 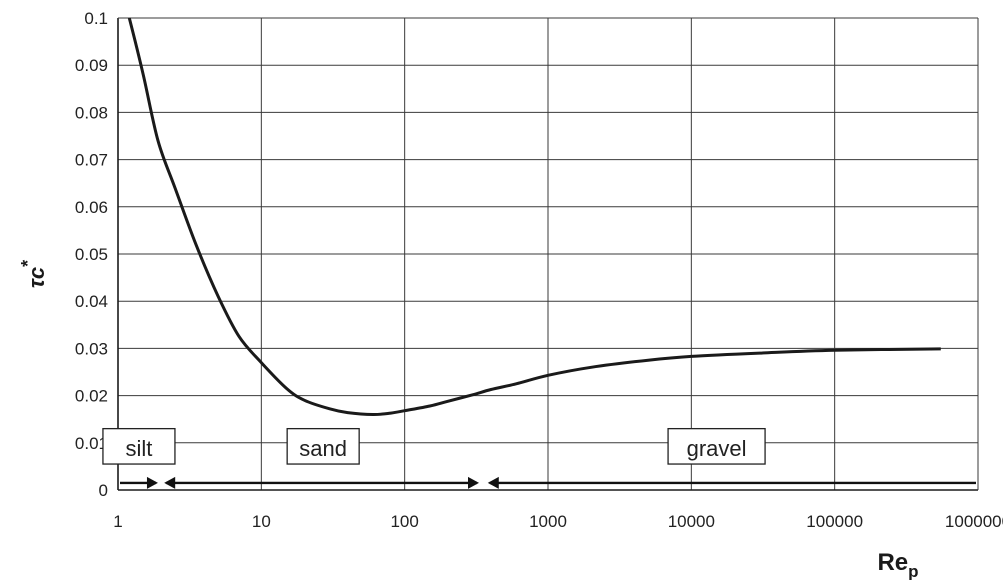 I want to click on x-tick-label: 1000, so click(x=548, y=521).